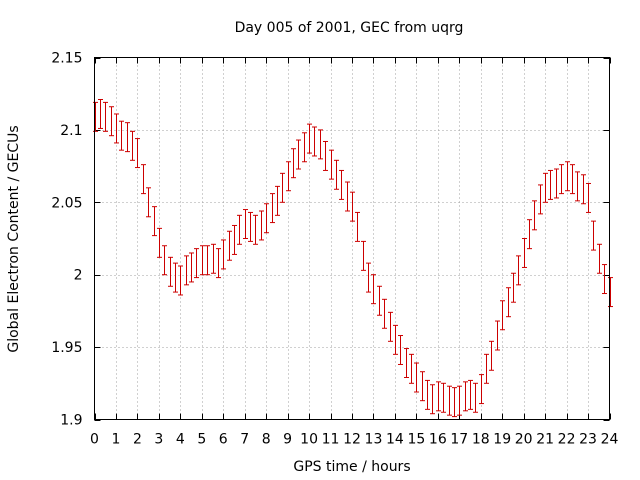 The height and width of the screenshot is (480, 640). Describe the element at coordinates (244, 440) in the screenshot. I see `x-tick-label: 7` at that location.